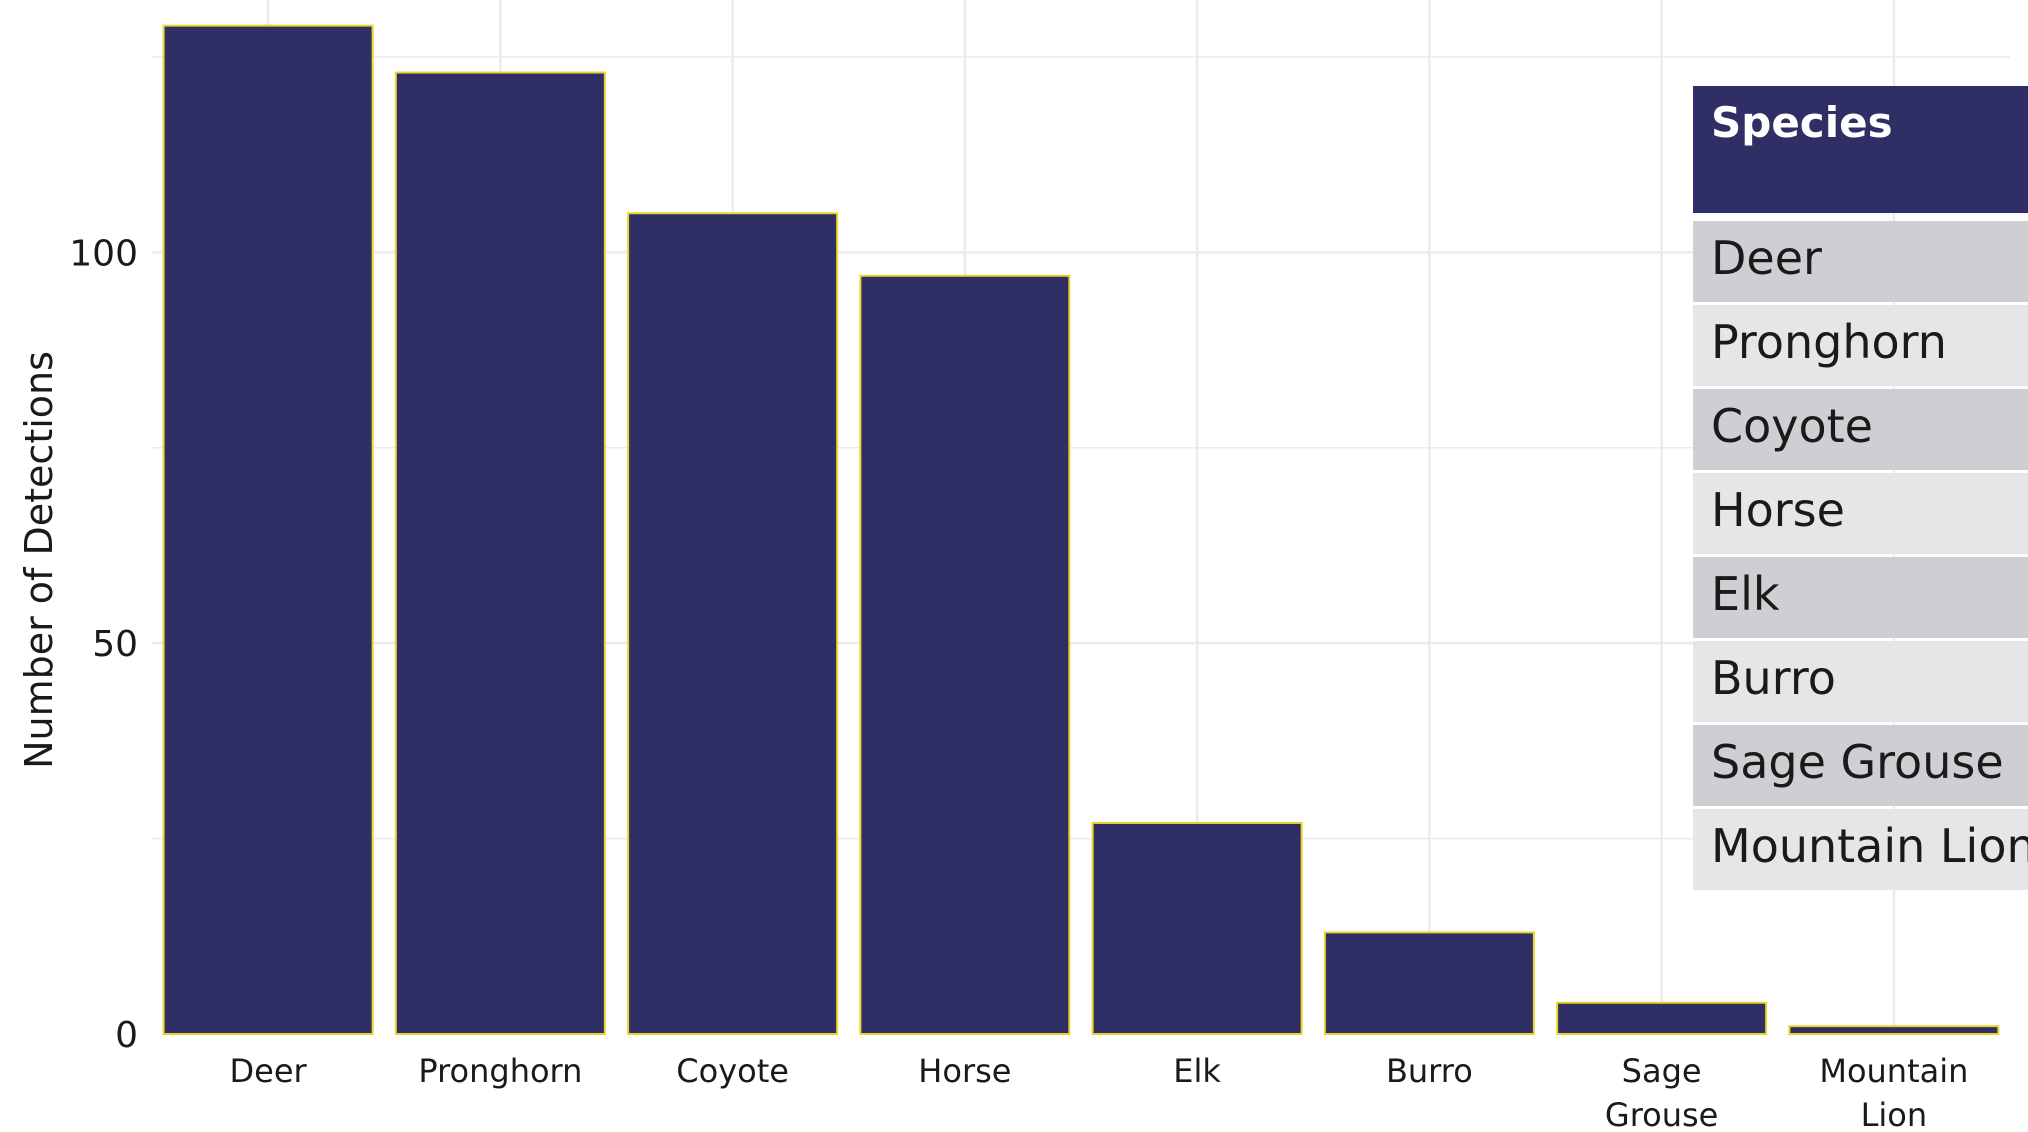 The image size is (2028, 1132). What do you see at coordinates (1860, 849) in the screenshot?
I see `table-row: Mountain Lion` at bounding box center [1860, 849].